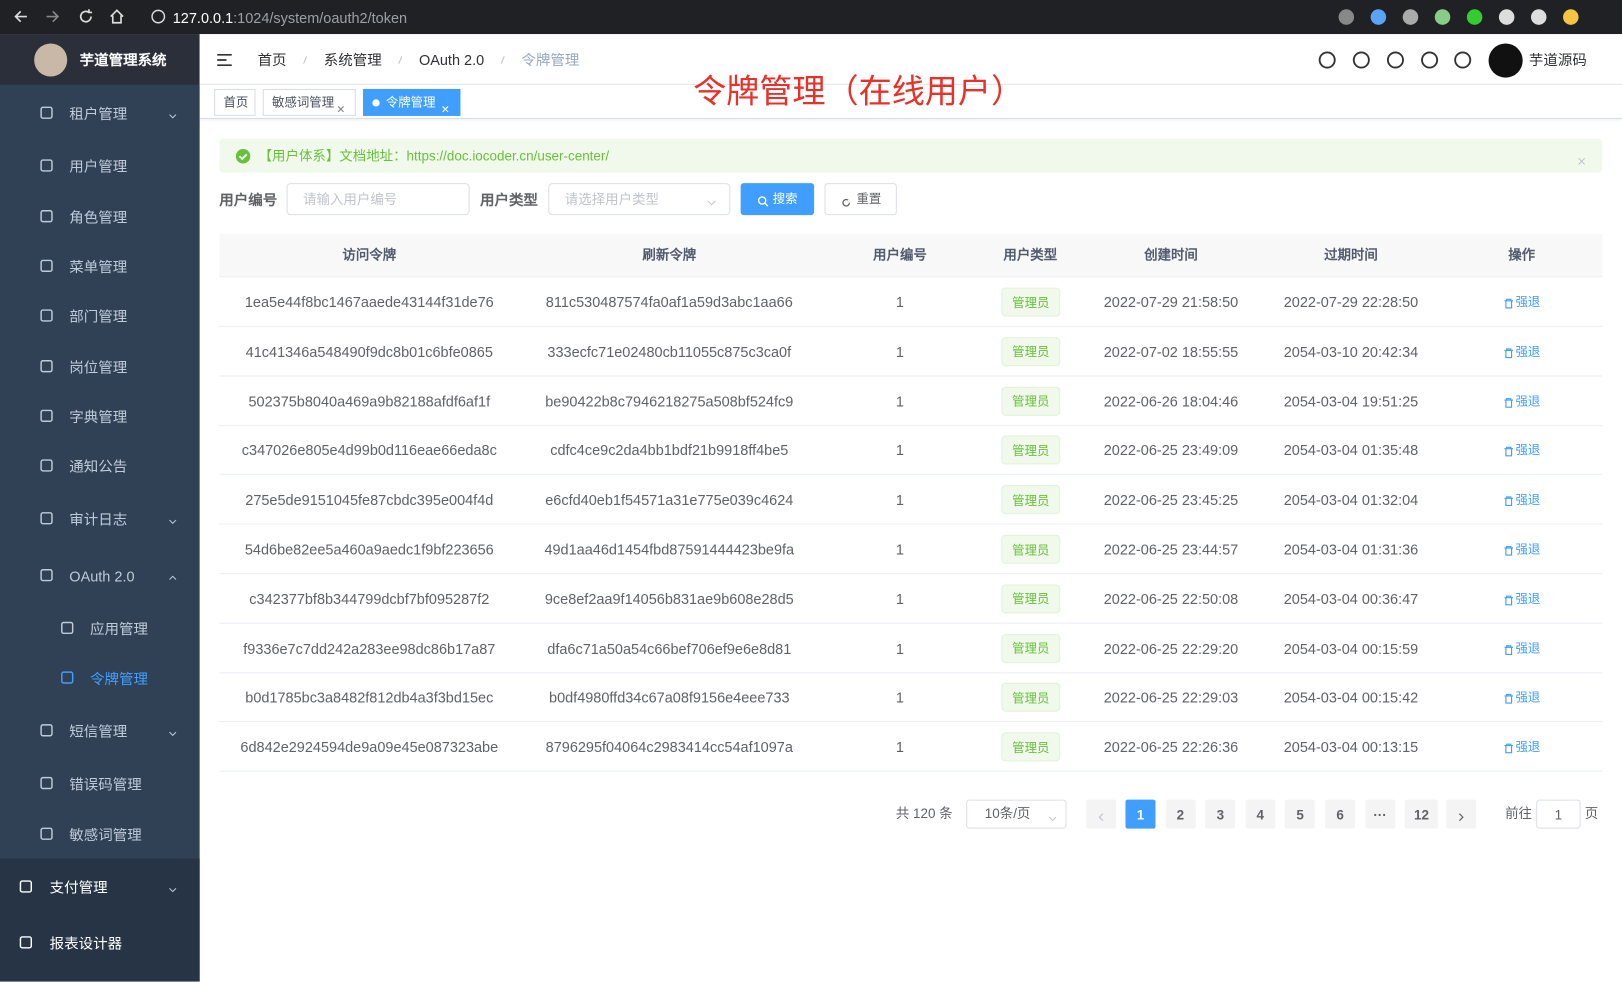 The height and width of the screenshot is (982, 1622). What do you see at coordinates (102, 576) in the screenshot?
I see `menu-item: OAuth 2.0` at bounding box center [102, 576].